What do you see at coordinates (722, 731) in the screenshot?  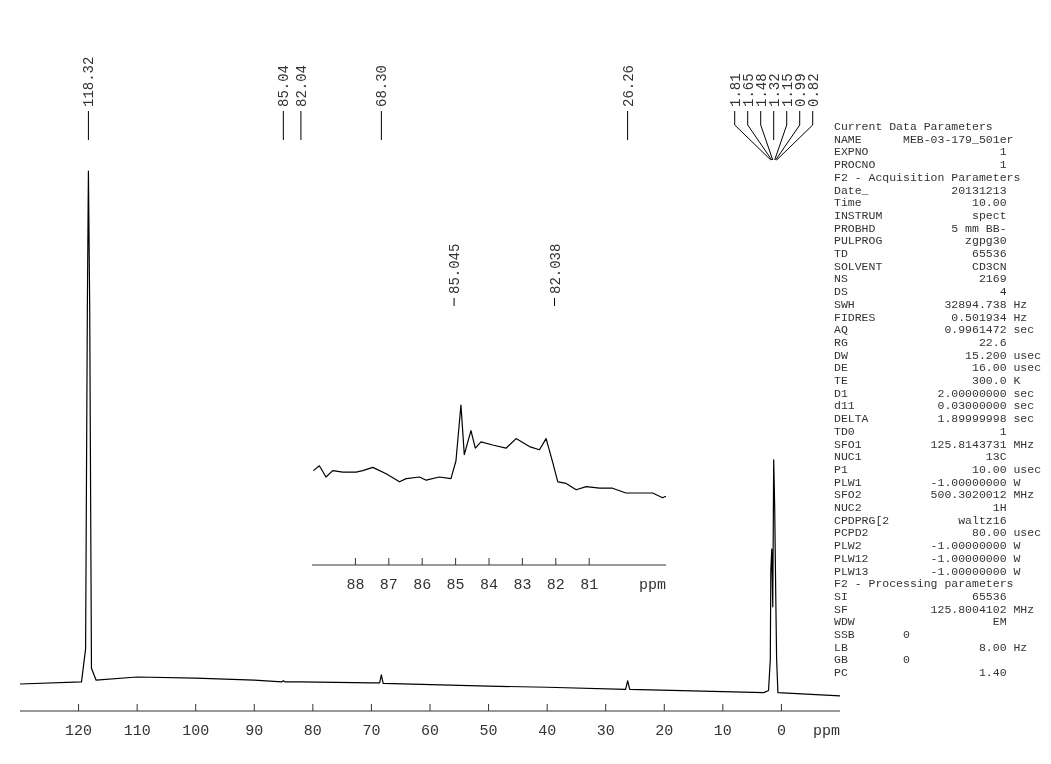 I see `x-tick-label: 10` at bounding box center [722, 731].